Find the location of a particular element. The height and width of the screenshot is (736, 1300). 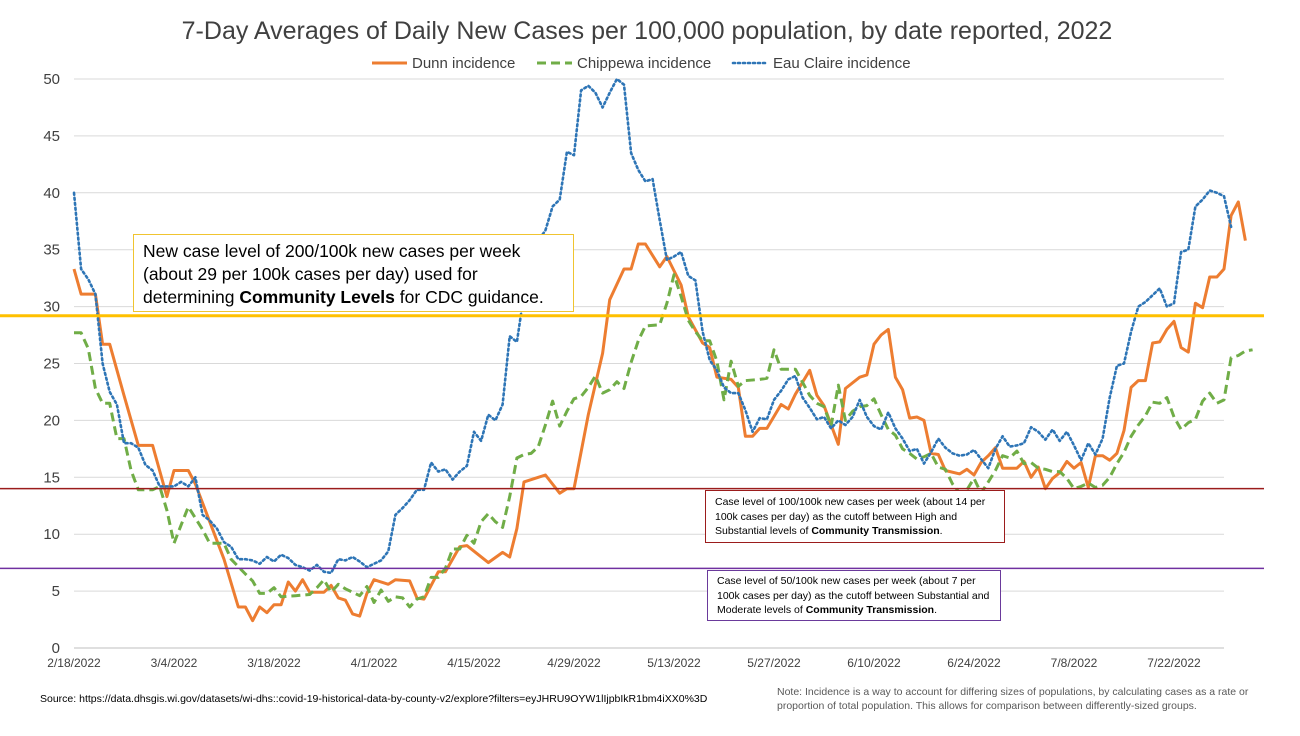

y-axis: 0 5 10 15 20 25 30 35 40 45 50 is located at coordinates (51, 364).